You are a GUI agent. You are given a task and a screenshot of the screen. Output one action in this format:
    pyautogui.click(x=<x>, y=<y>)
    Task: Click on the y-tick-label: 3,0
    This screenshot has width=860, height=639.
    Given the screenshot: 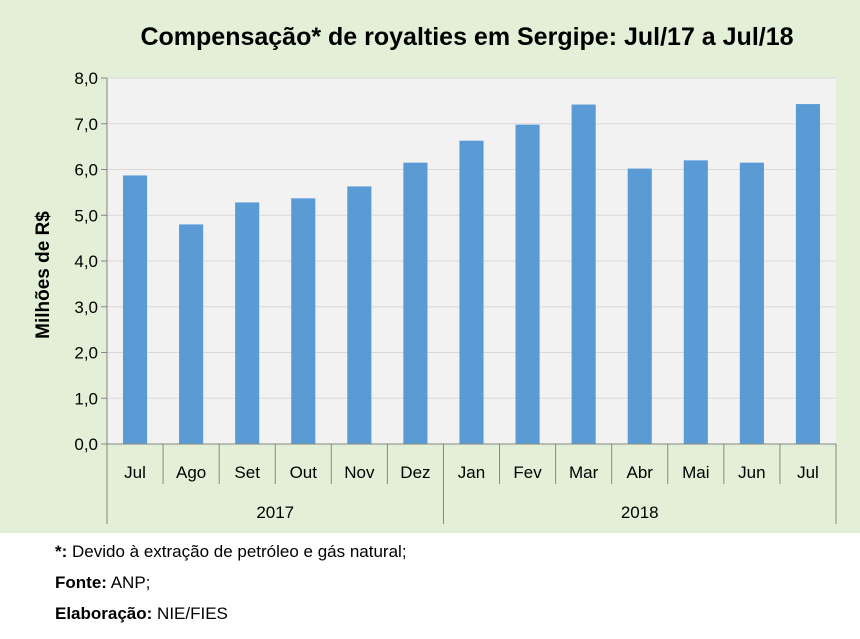 What is the action you would take?
    pyautogui.click(x=86, y=307)
    